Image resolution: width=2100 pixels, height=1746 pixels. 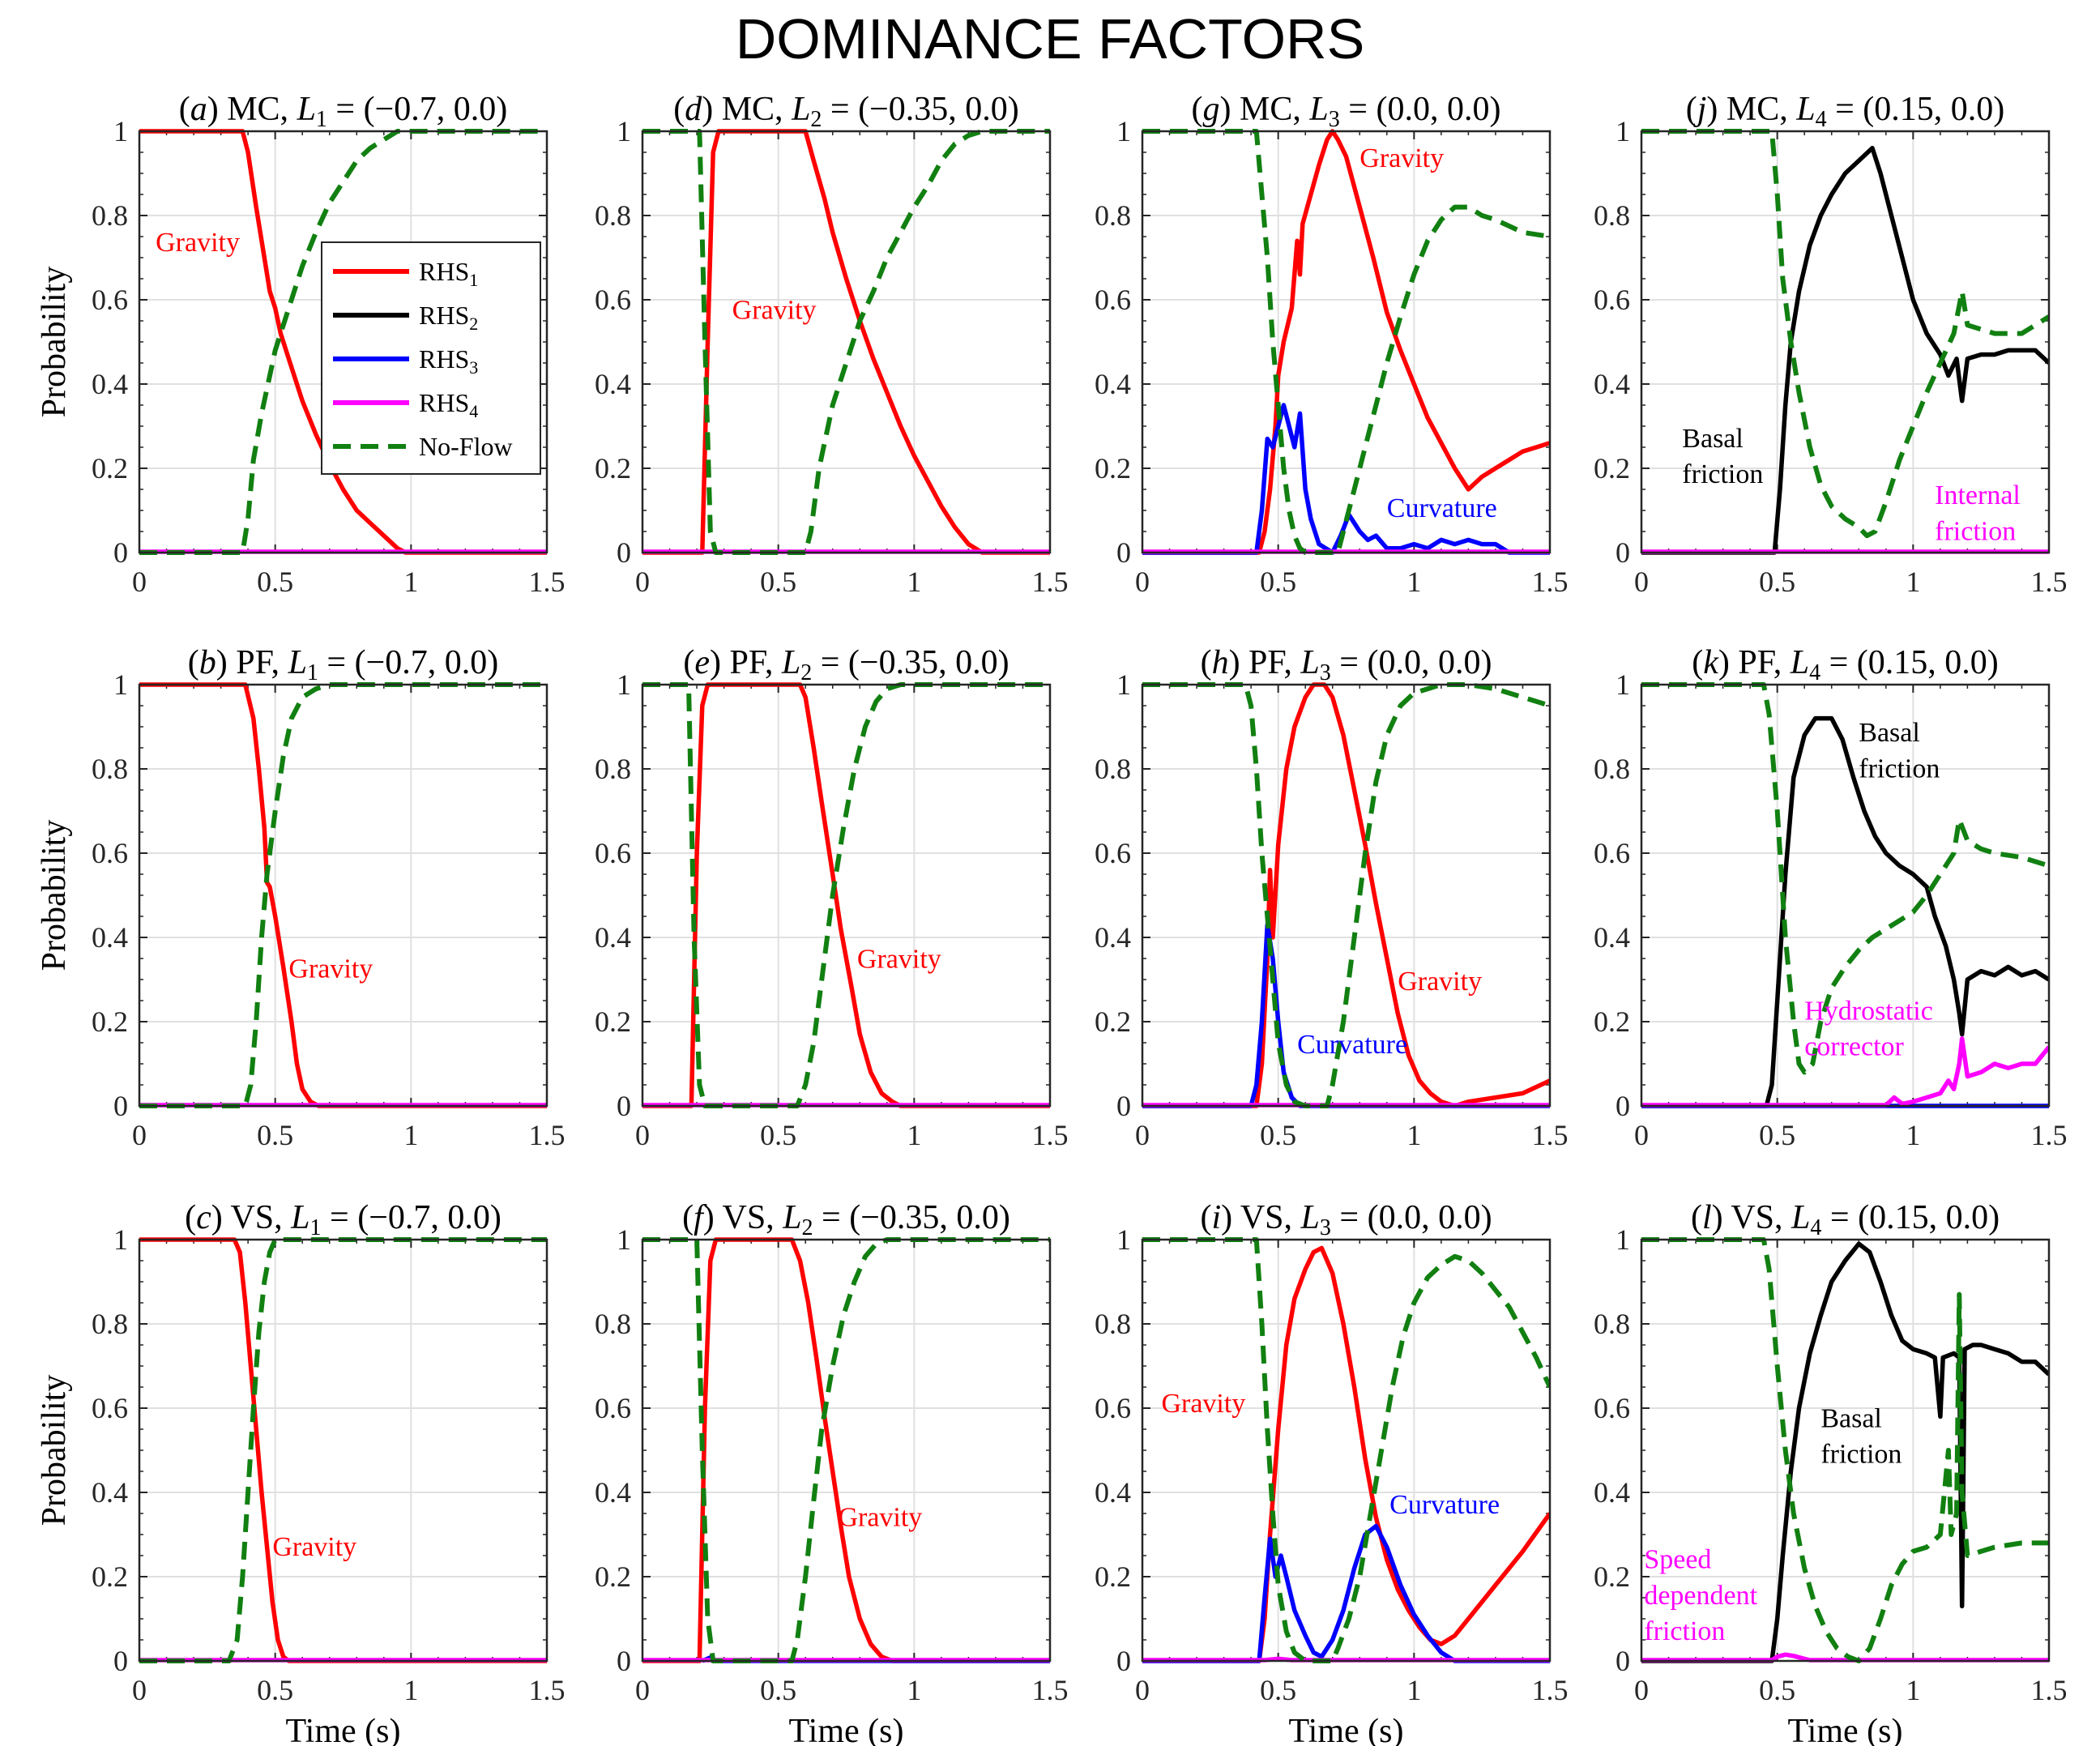 I want to click on legend-label-rhs4: RHS4, so click(x=448, y=404).